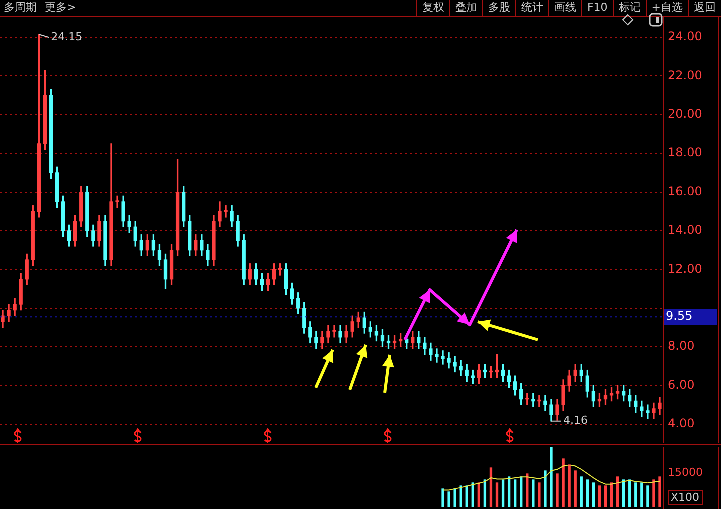  Describe the element at coordinates (433, 8) in the screenshot. I see `text: 复权` at that location.